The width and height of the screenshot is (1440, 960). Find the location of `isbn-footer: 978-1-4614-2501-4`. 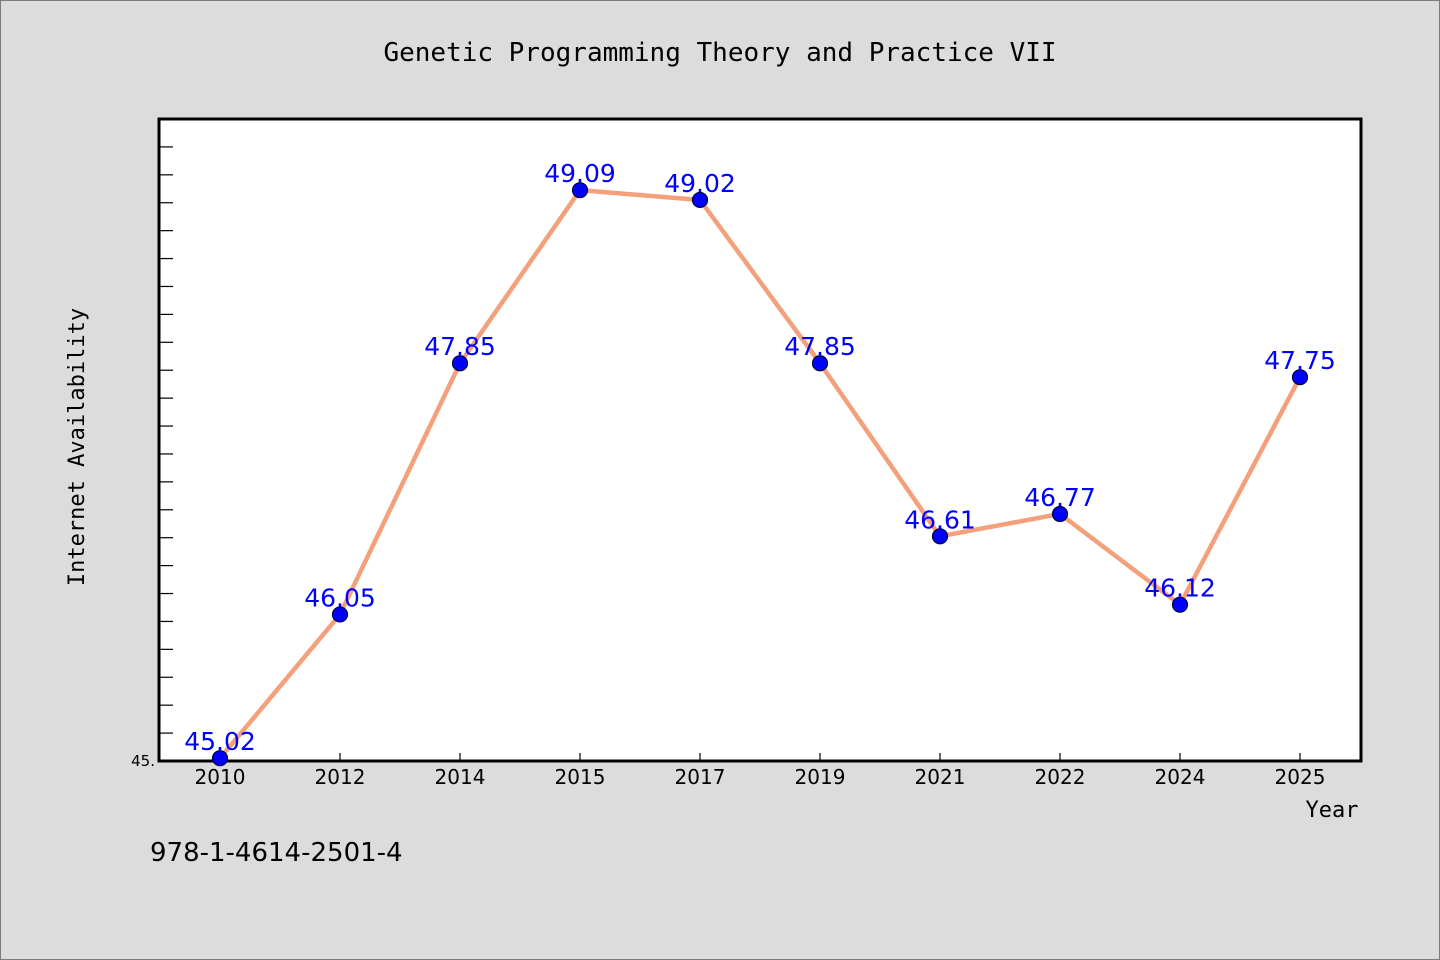

isbn-footer: 978-1-4614-2501-4 is located at coordinates (276, 853).